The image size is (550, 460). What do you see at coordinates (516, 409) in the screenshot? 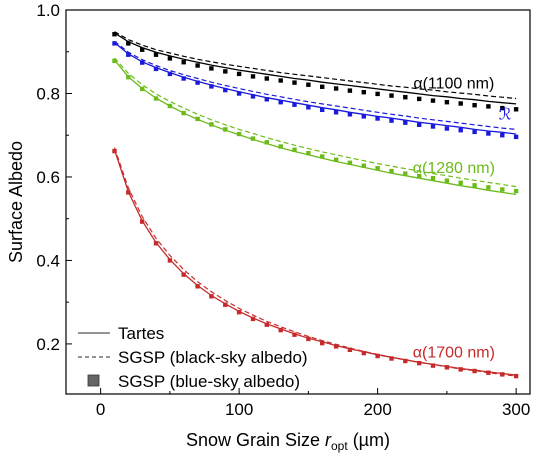
I see `x-tick-label: 300` at bounding box center [516, 409].